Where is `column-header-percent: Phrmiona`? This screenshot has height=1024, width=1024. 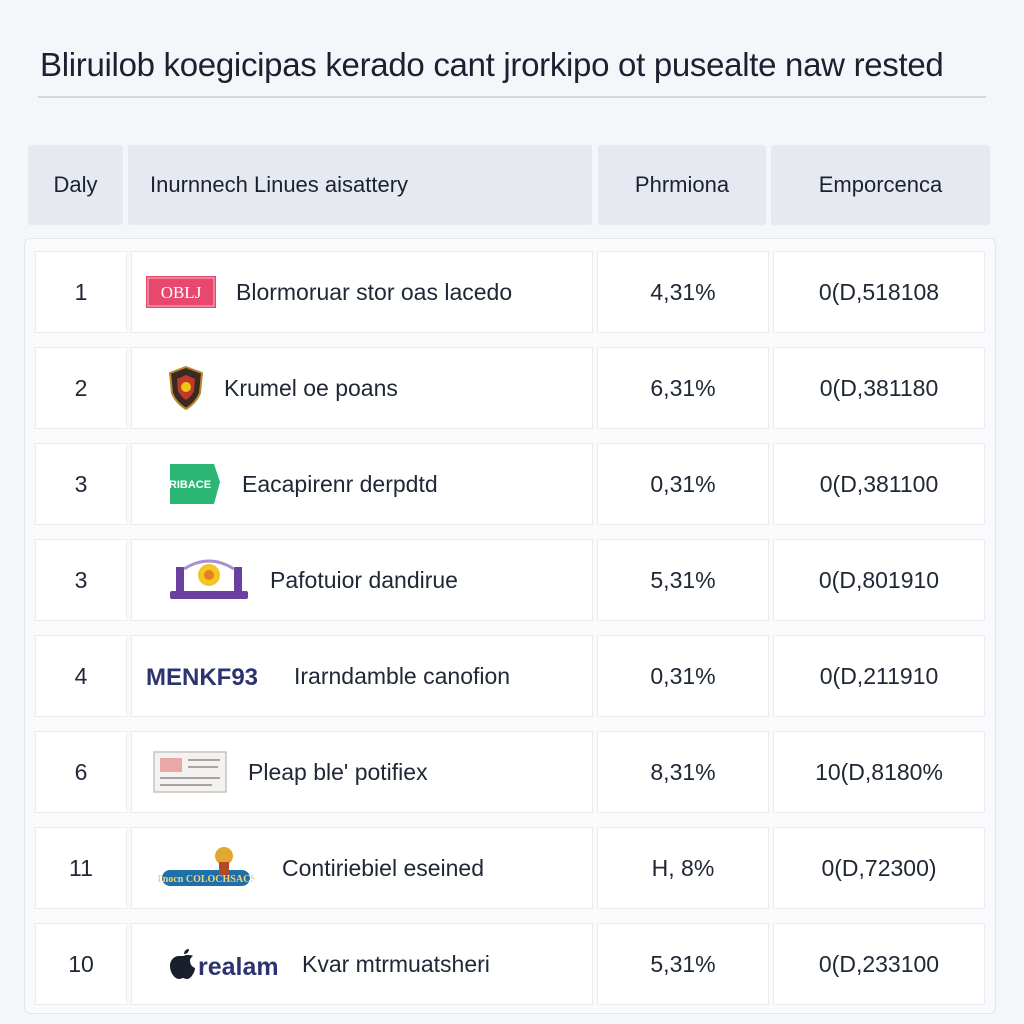 column-header-percent: Phrmiona is located at coordinates (682, 185).